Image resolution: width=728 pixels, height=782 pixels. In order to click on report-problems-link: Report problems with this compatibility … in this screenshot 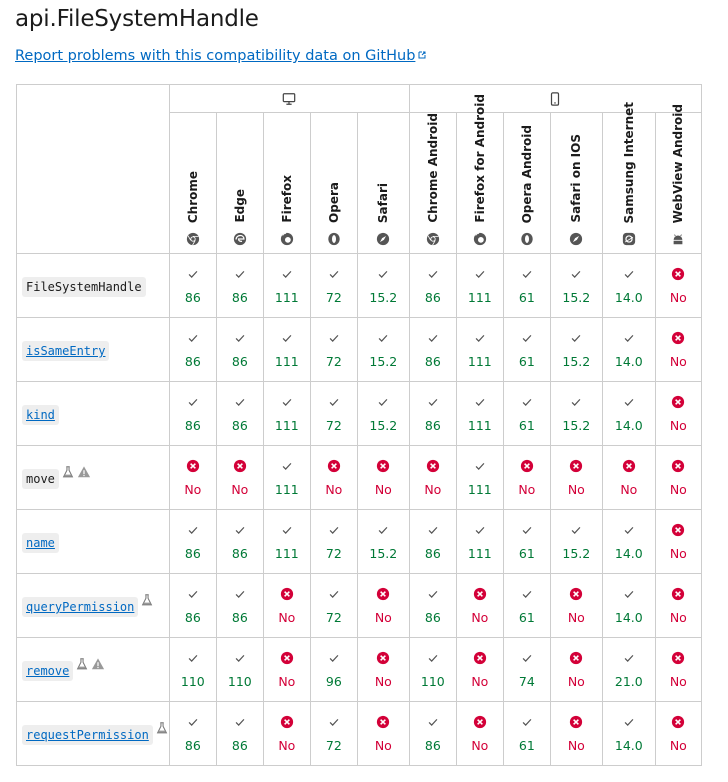, I will do `click(220, 56)`.